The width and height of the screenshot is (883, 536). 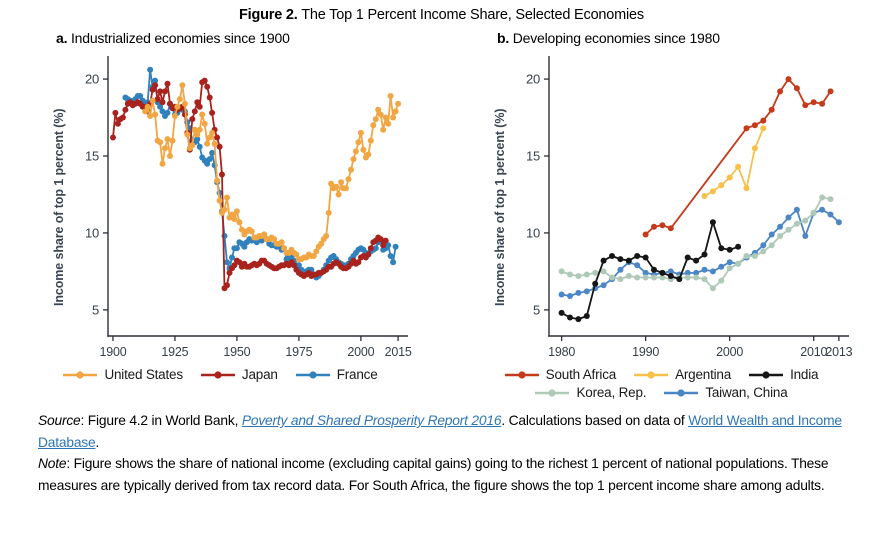 I want to click on x-tick-label: 2013, so click(x=838, y=352).